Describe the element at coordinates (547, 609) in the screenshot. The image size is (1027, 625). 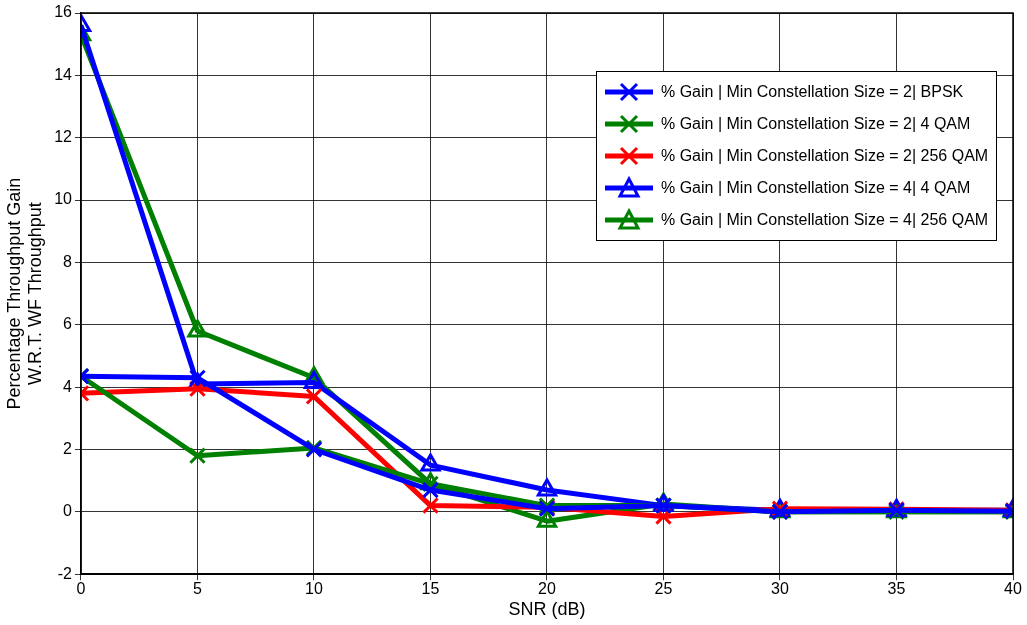
I see `x-axis-title: SNR (dB)` at that location.